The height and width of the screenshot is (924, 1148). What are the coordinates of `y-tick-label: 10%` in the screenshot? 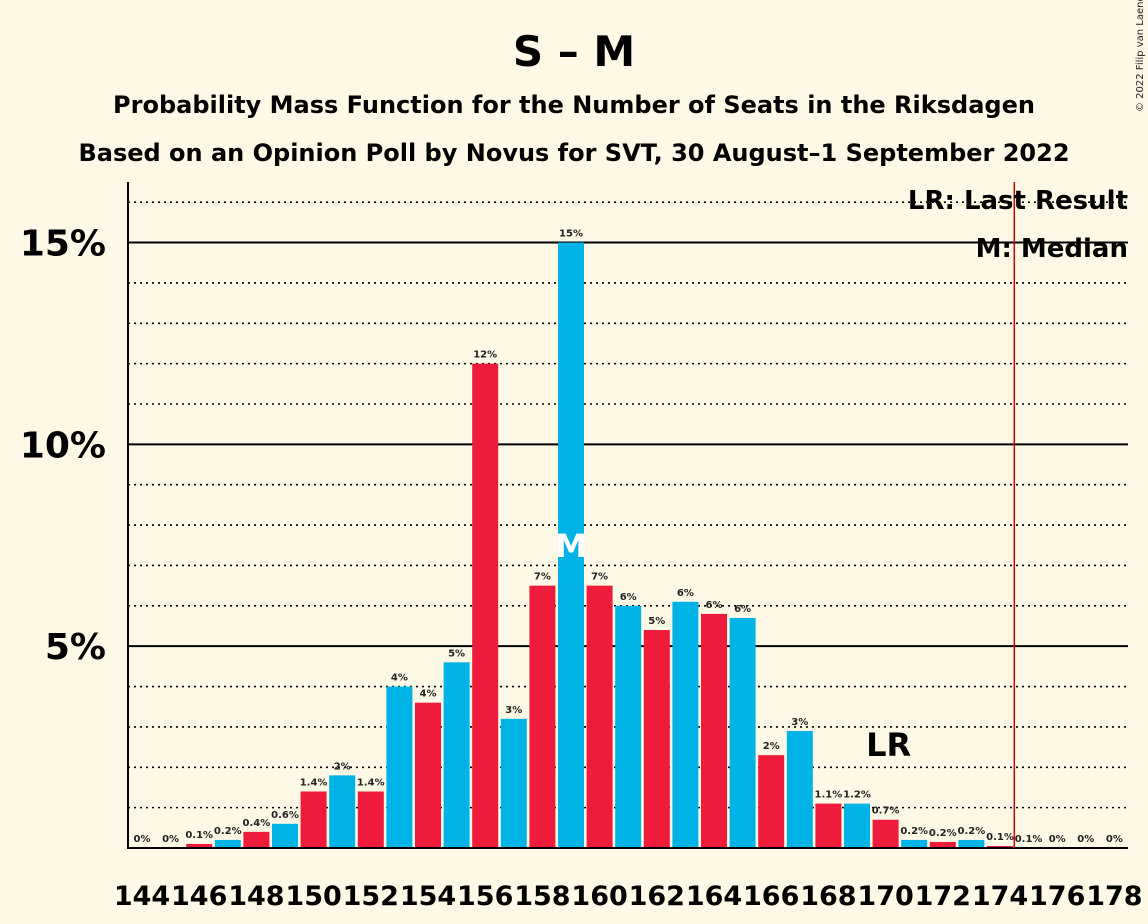 It's located at (63, 445).